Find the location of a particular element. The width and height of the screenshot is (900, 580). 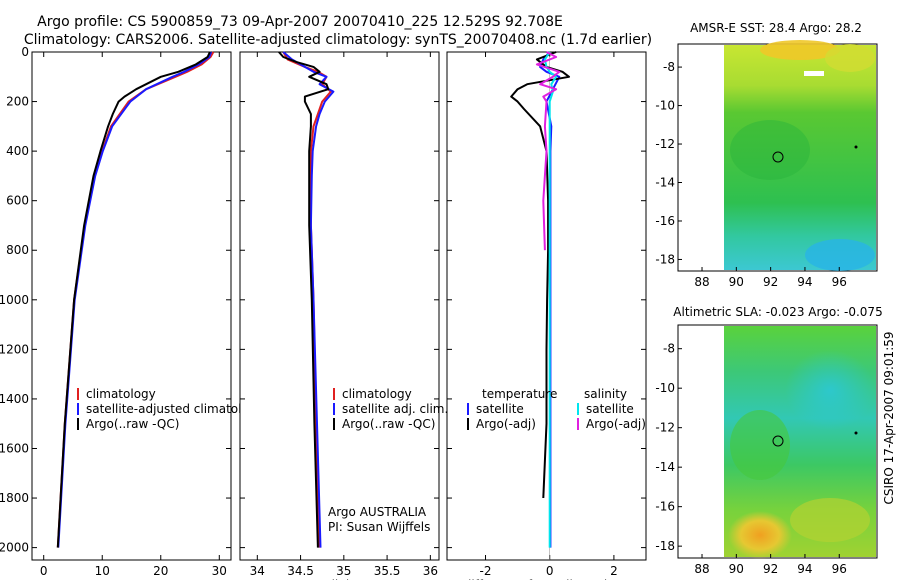

difference-xlabel: difference from climatology is located at coordinates (547, 579).